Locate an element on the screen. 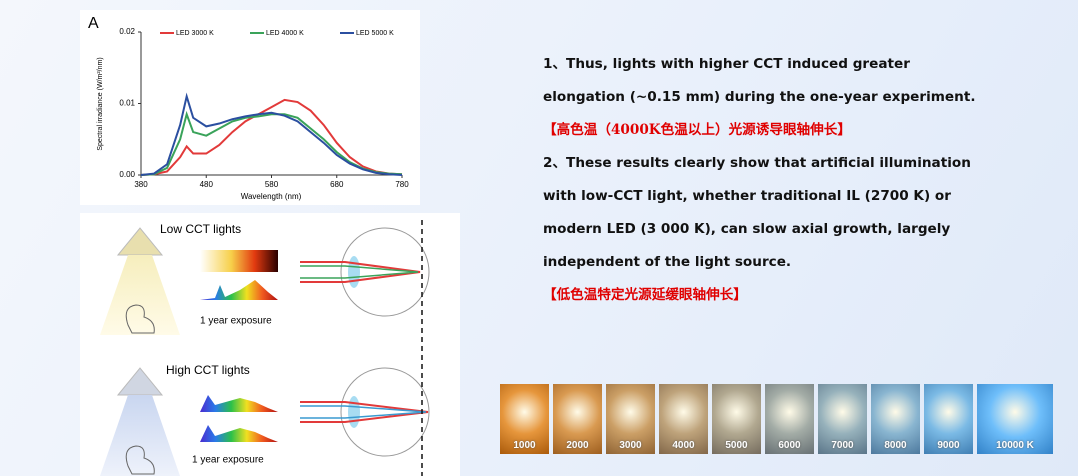 This screenshot has height=476, width=1078. y-tick-label: 0.00 is located at coordinates (127, 174).